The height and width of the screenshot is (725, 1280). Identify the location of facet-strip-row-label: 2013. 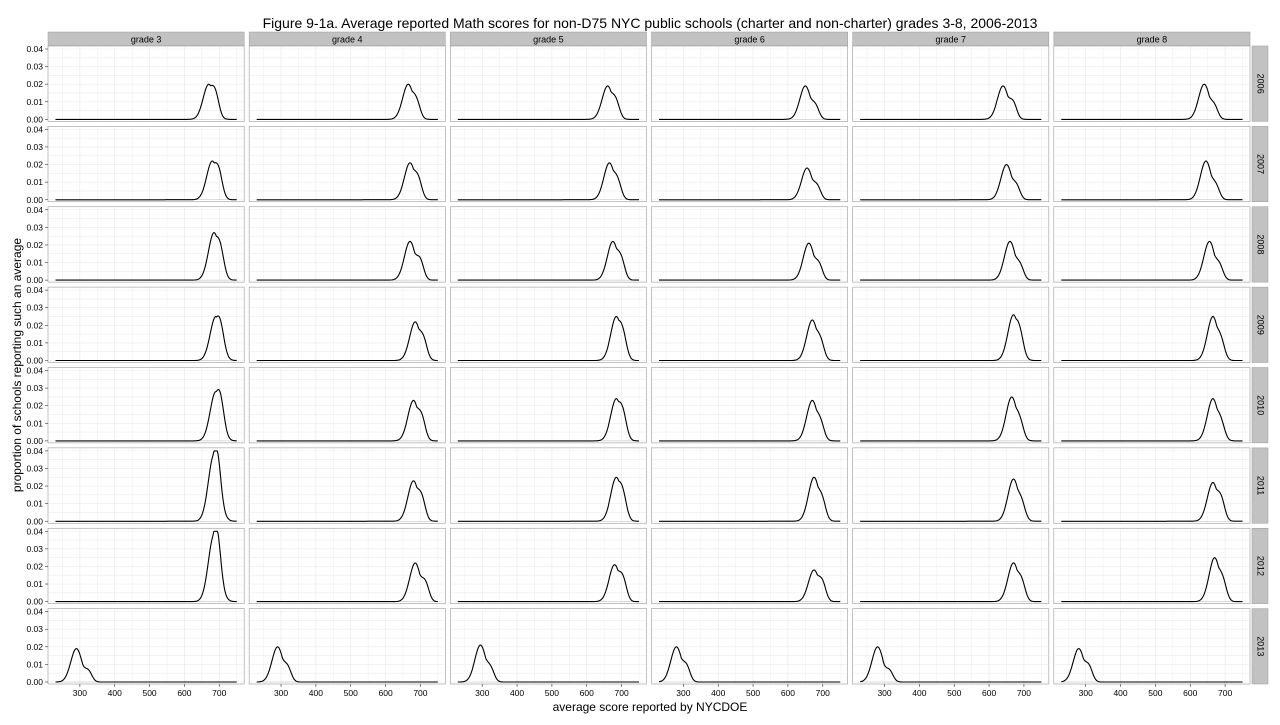
(1261, 646).